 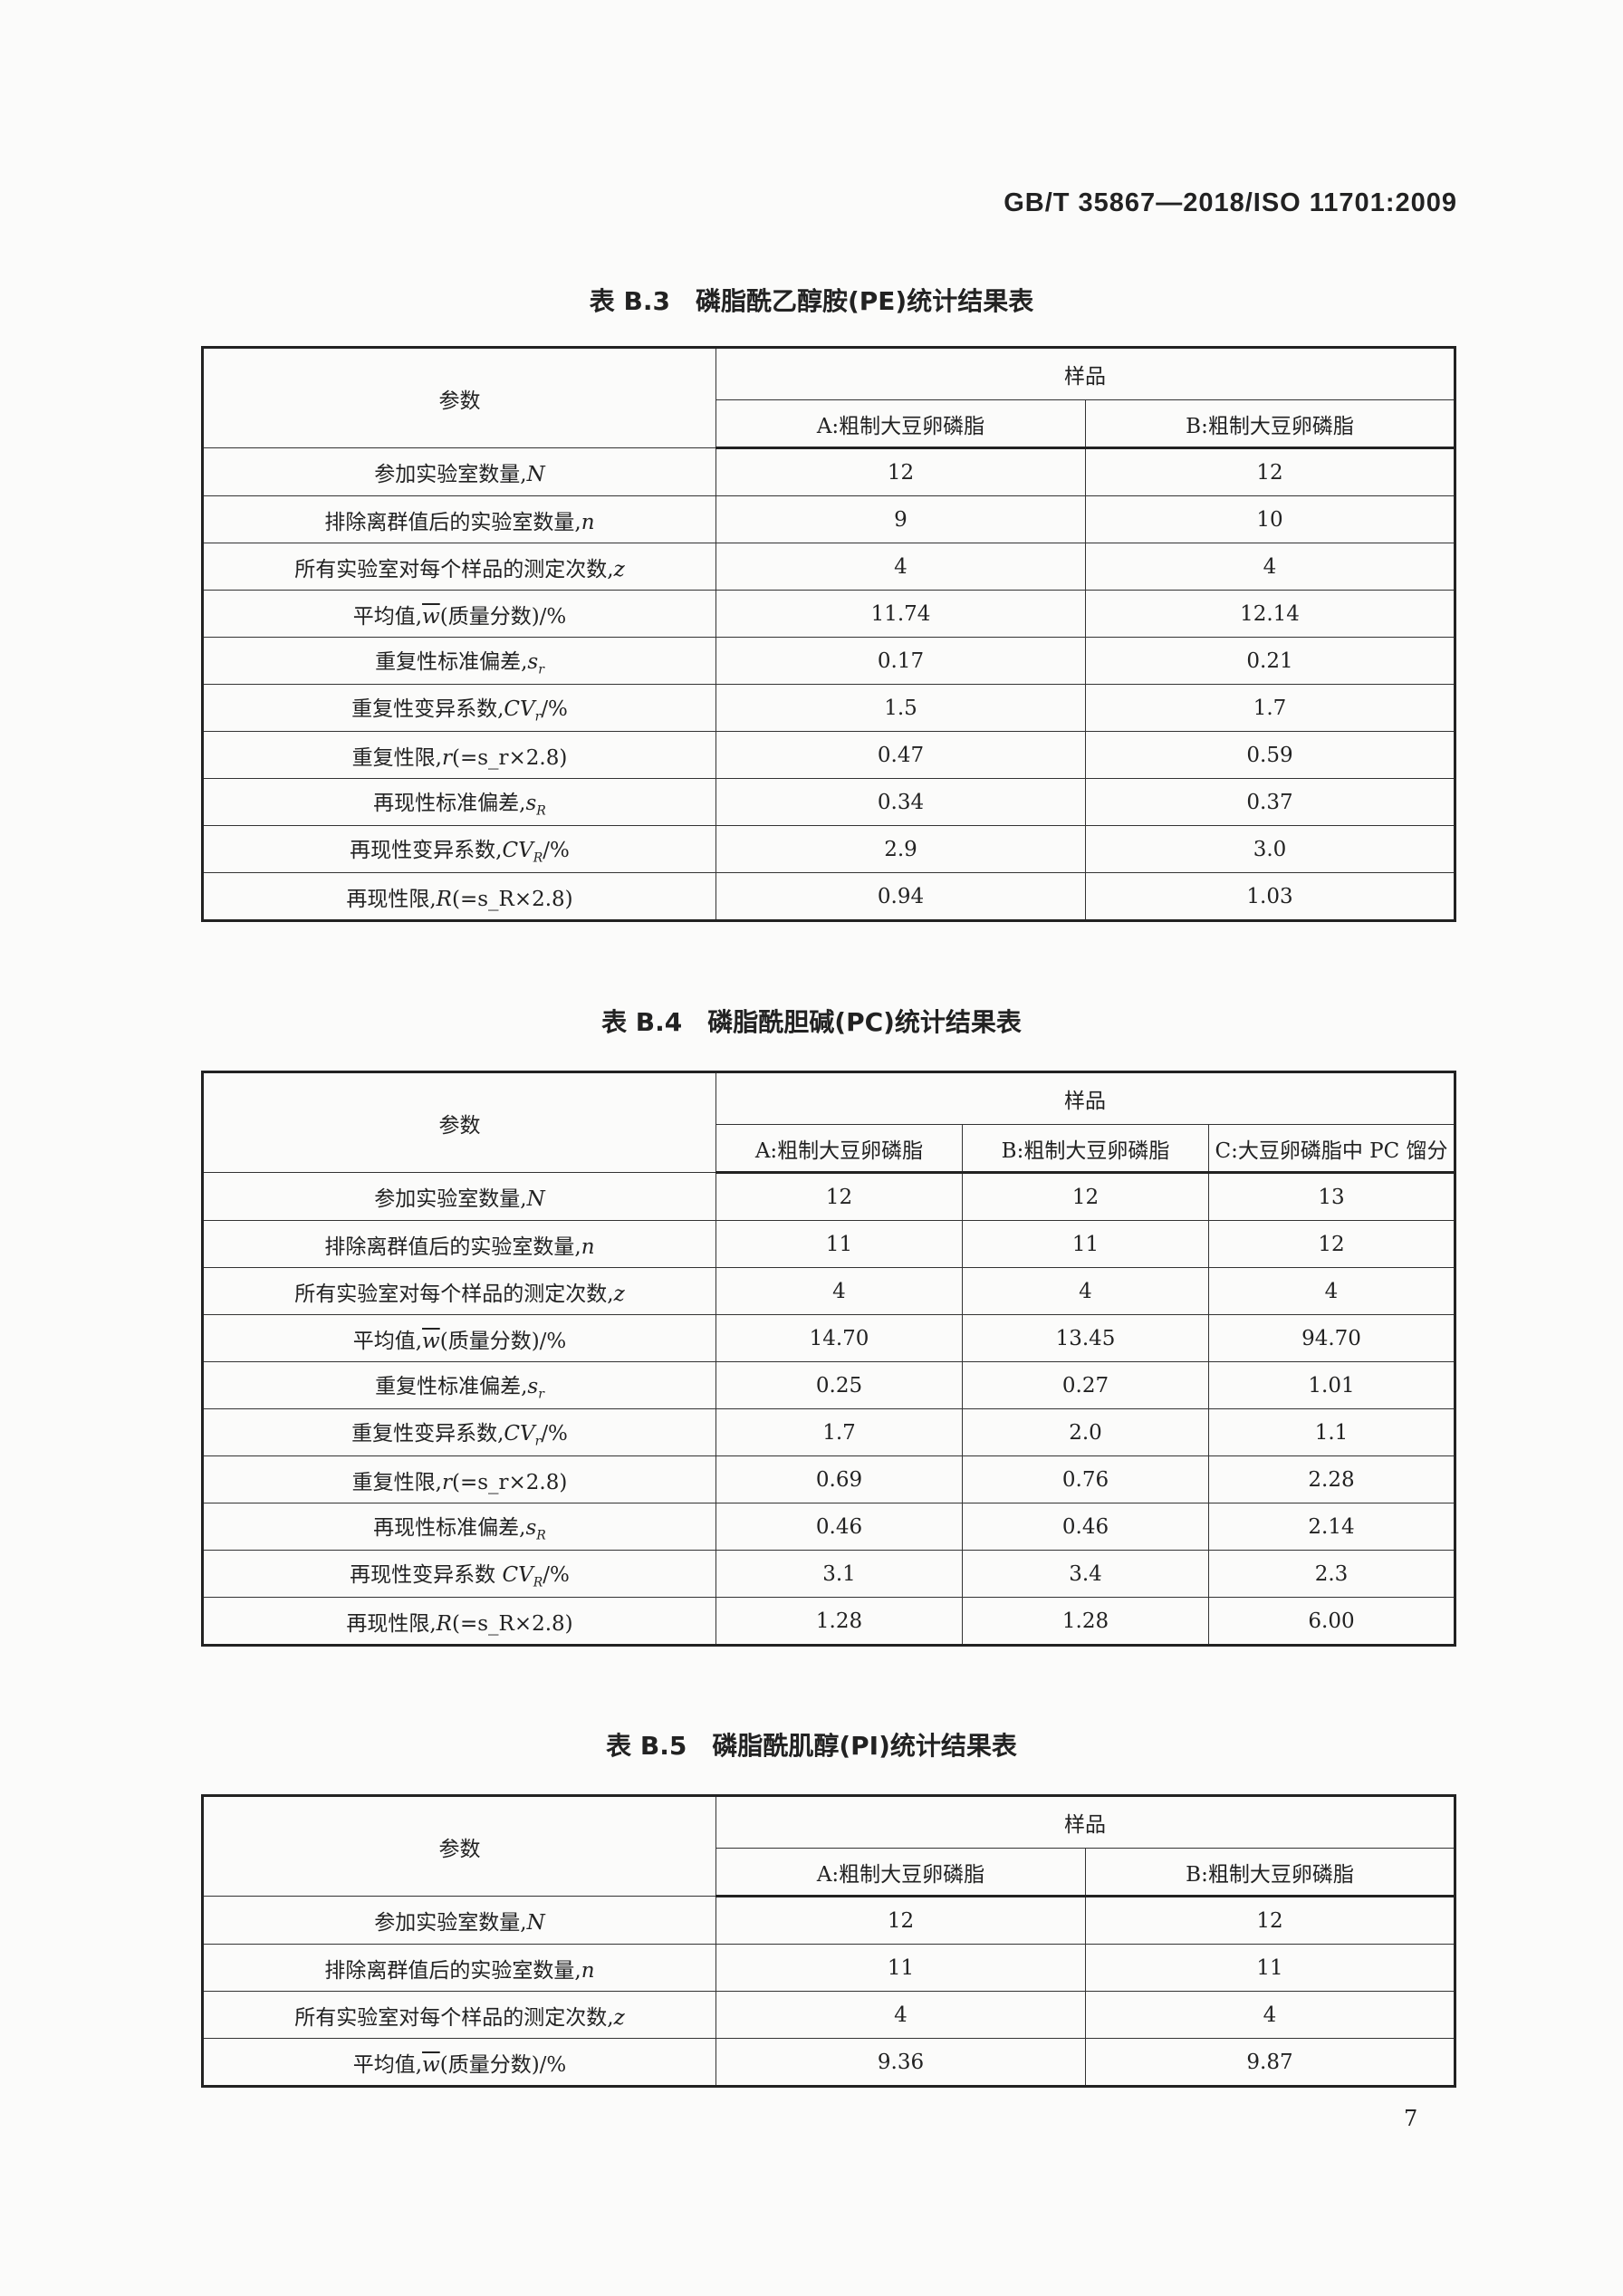 I want to click on param-suffix: (质量分数)/%, so click(x=503, y=2064).